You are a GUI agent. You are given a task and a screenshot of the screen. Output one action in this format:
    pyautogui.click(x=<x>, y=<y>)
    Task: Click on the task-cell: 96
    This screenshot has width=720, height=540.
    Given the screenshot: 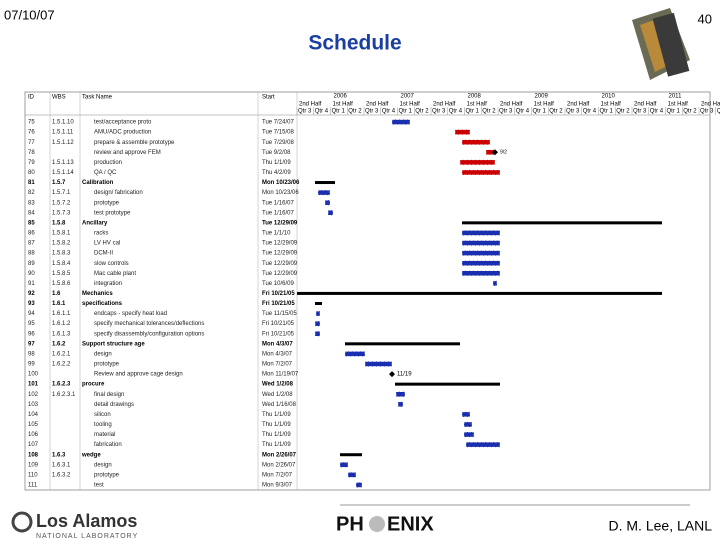 What is the action you would take?
    pyautogui.click(x=31, y=334)
    